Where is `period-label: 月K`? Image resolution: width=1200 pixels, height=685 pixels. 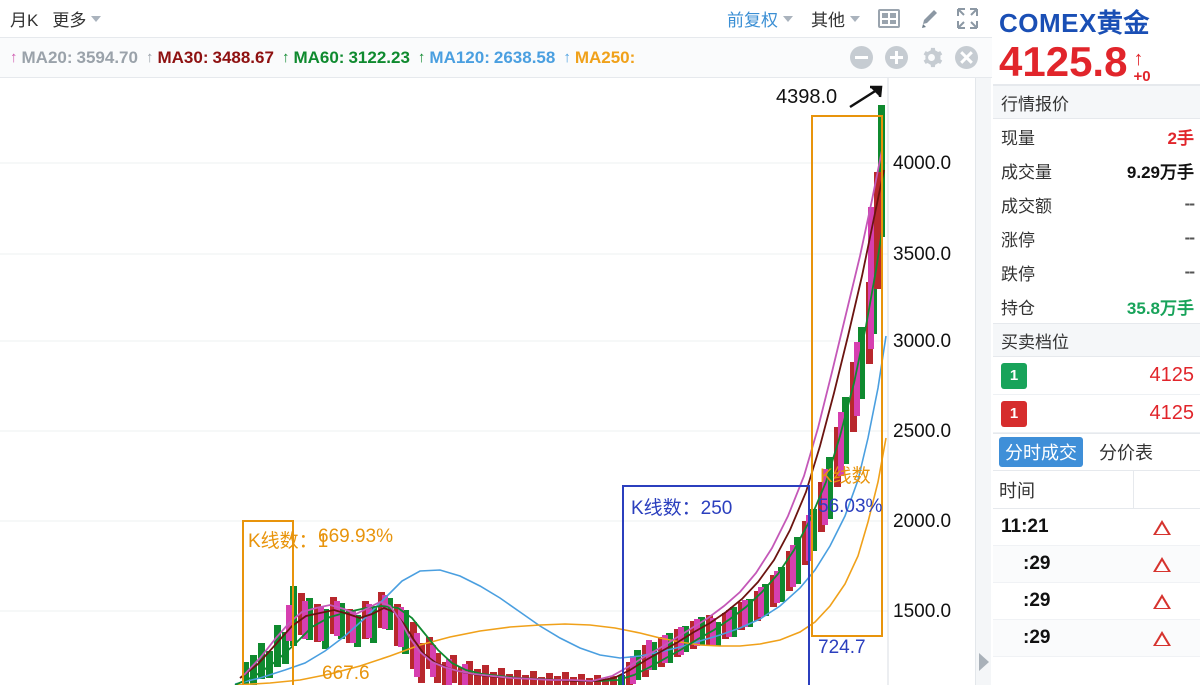 period-label: 月K is located at coordinates (24, 20).